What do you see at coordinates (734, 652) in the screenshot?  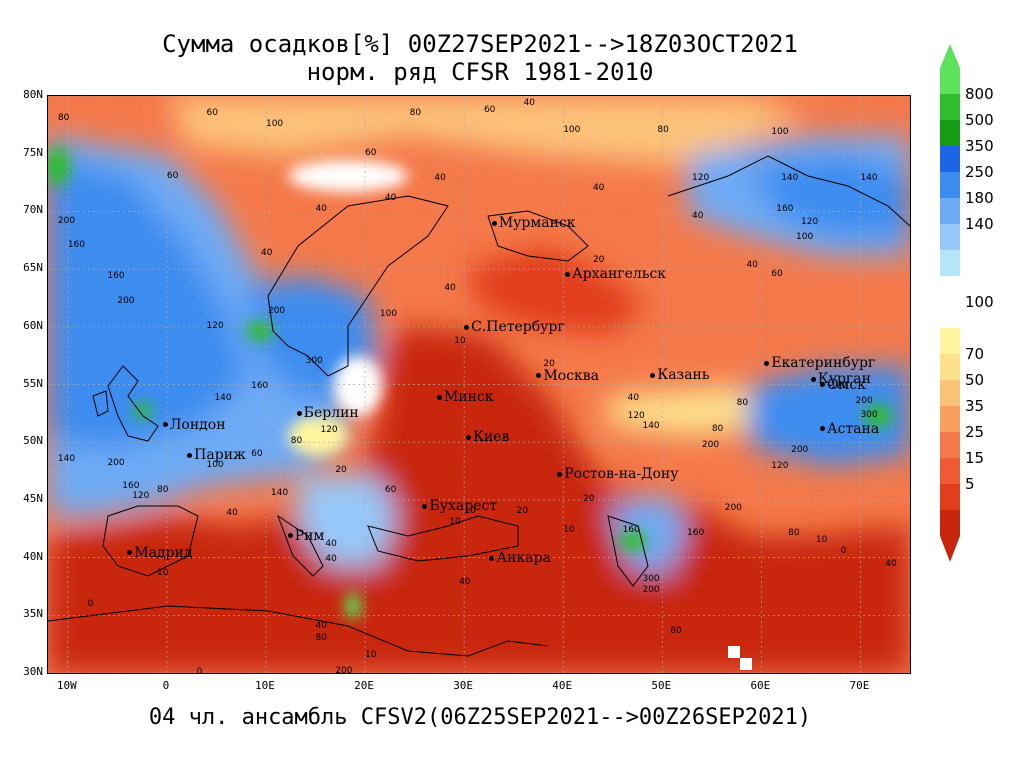 I see `missing-data-square` at bounding box center [734, 652].